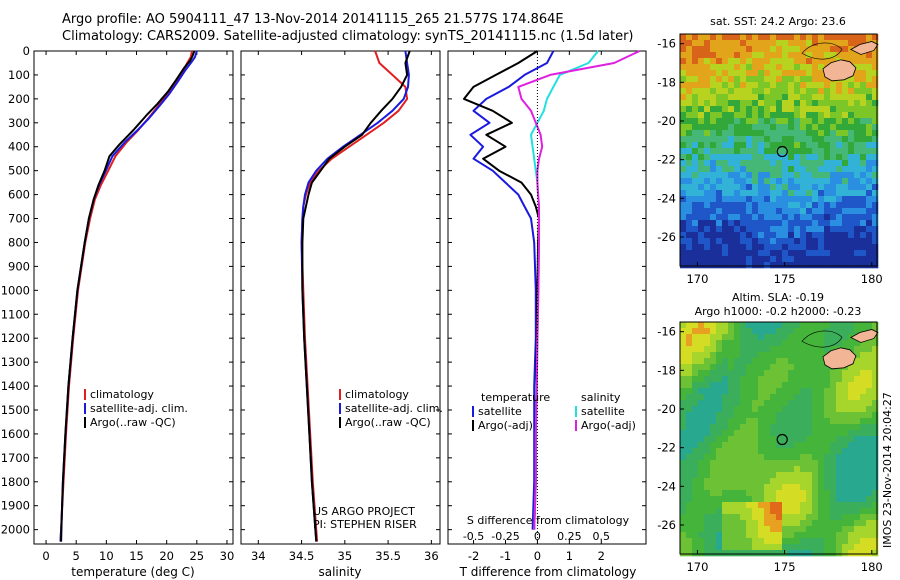  I want to click on depth-tick-label: 800, so click(19, 242).